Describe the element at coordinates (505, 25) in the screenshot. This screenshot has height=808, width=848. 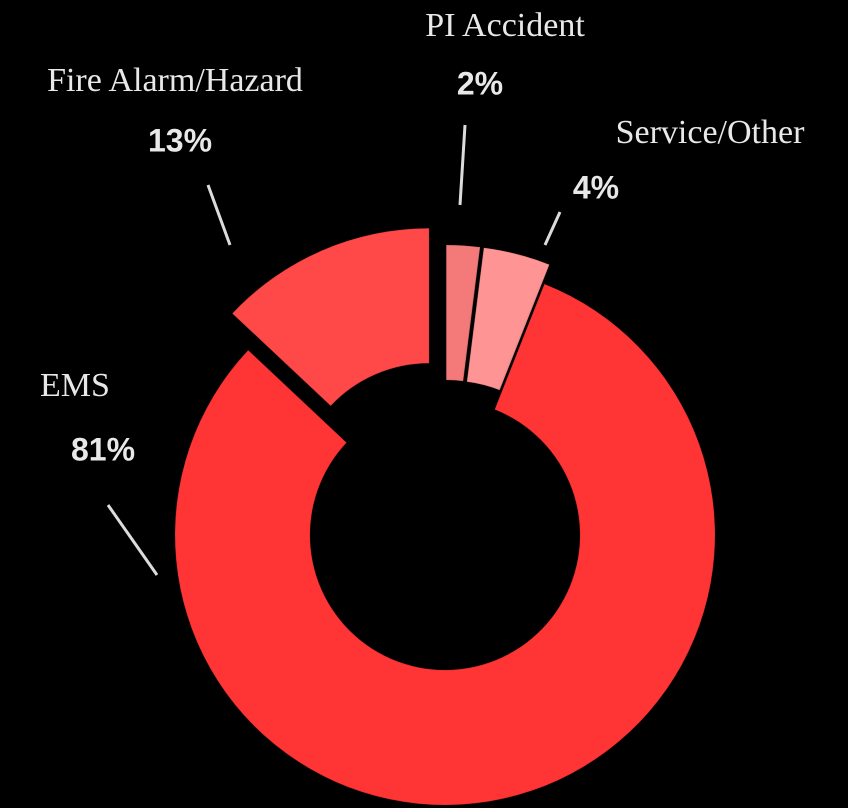
I see `slice-label: PI Accident` at that location.